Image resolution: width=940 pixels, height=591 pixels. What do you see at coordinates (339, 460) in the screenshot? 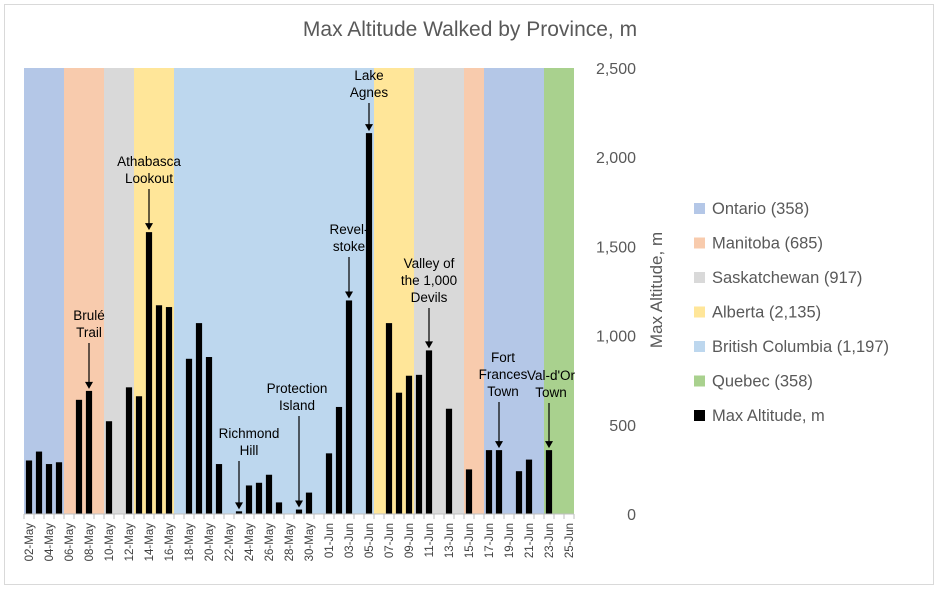
I see `bar-02-Jun` at bounding box center [339, 460].